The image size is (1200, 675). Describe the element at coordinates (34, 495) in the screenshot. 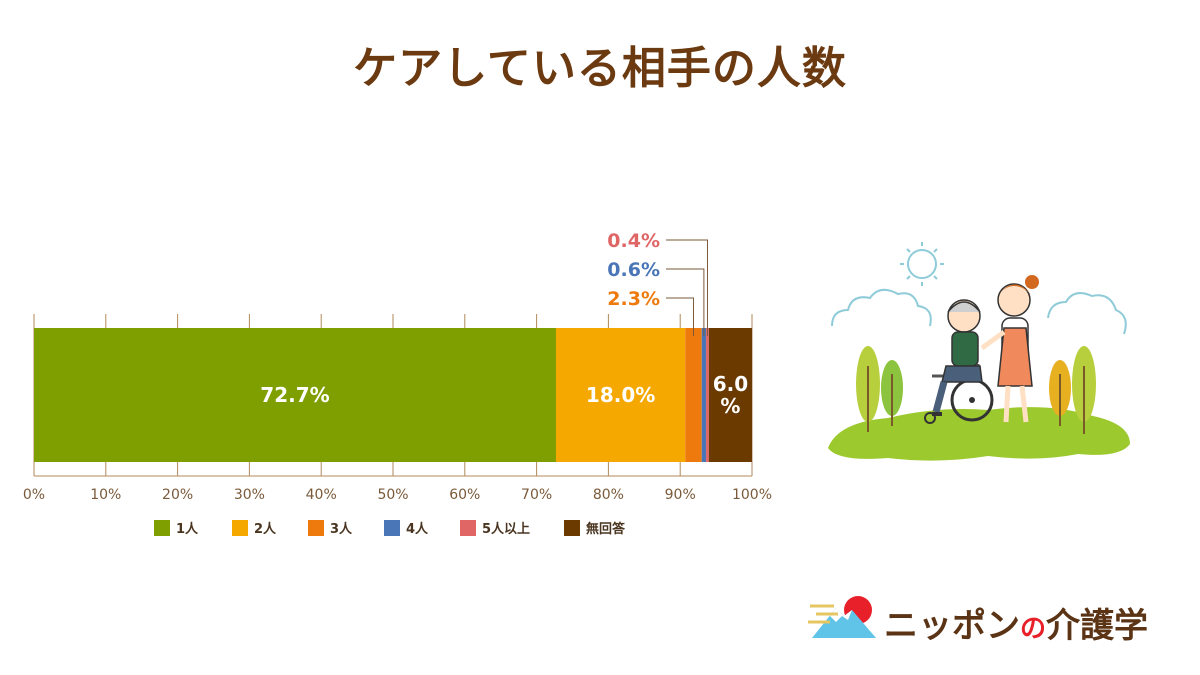

I see `x-tick-label: 0%` at that location.